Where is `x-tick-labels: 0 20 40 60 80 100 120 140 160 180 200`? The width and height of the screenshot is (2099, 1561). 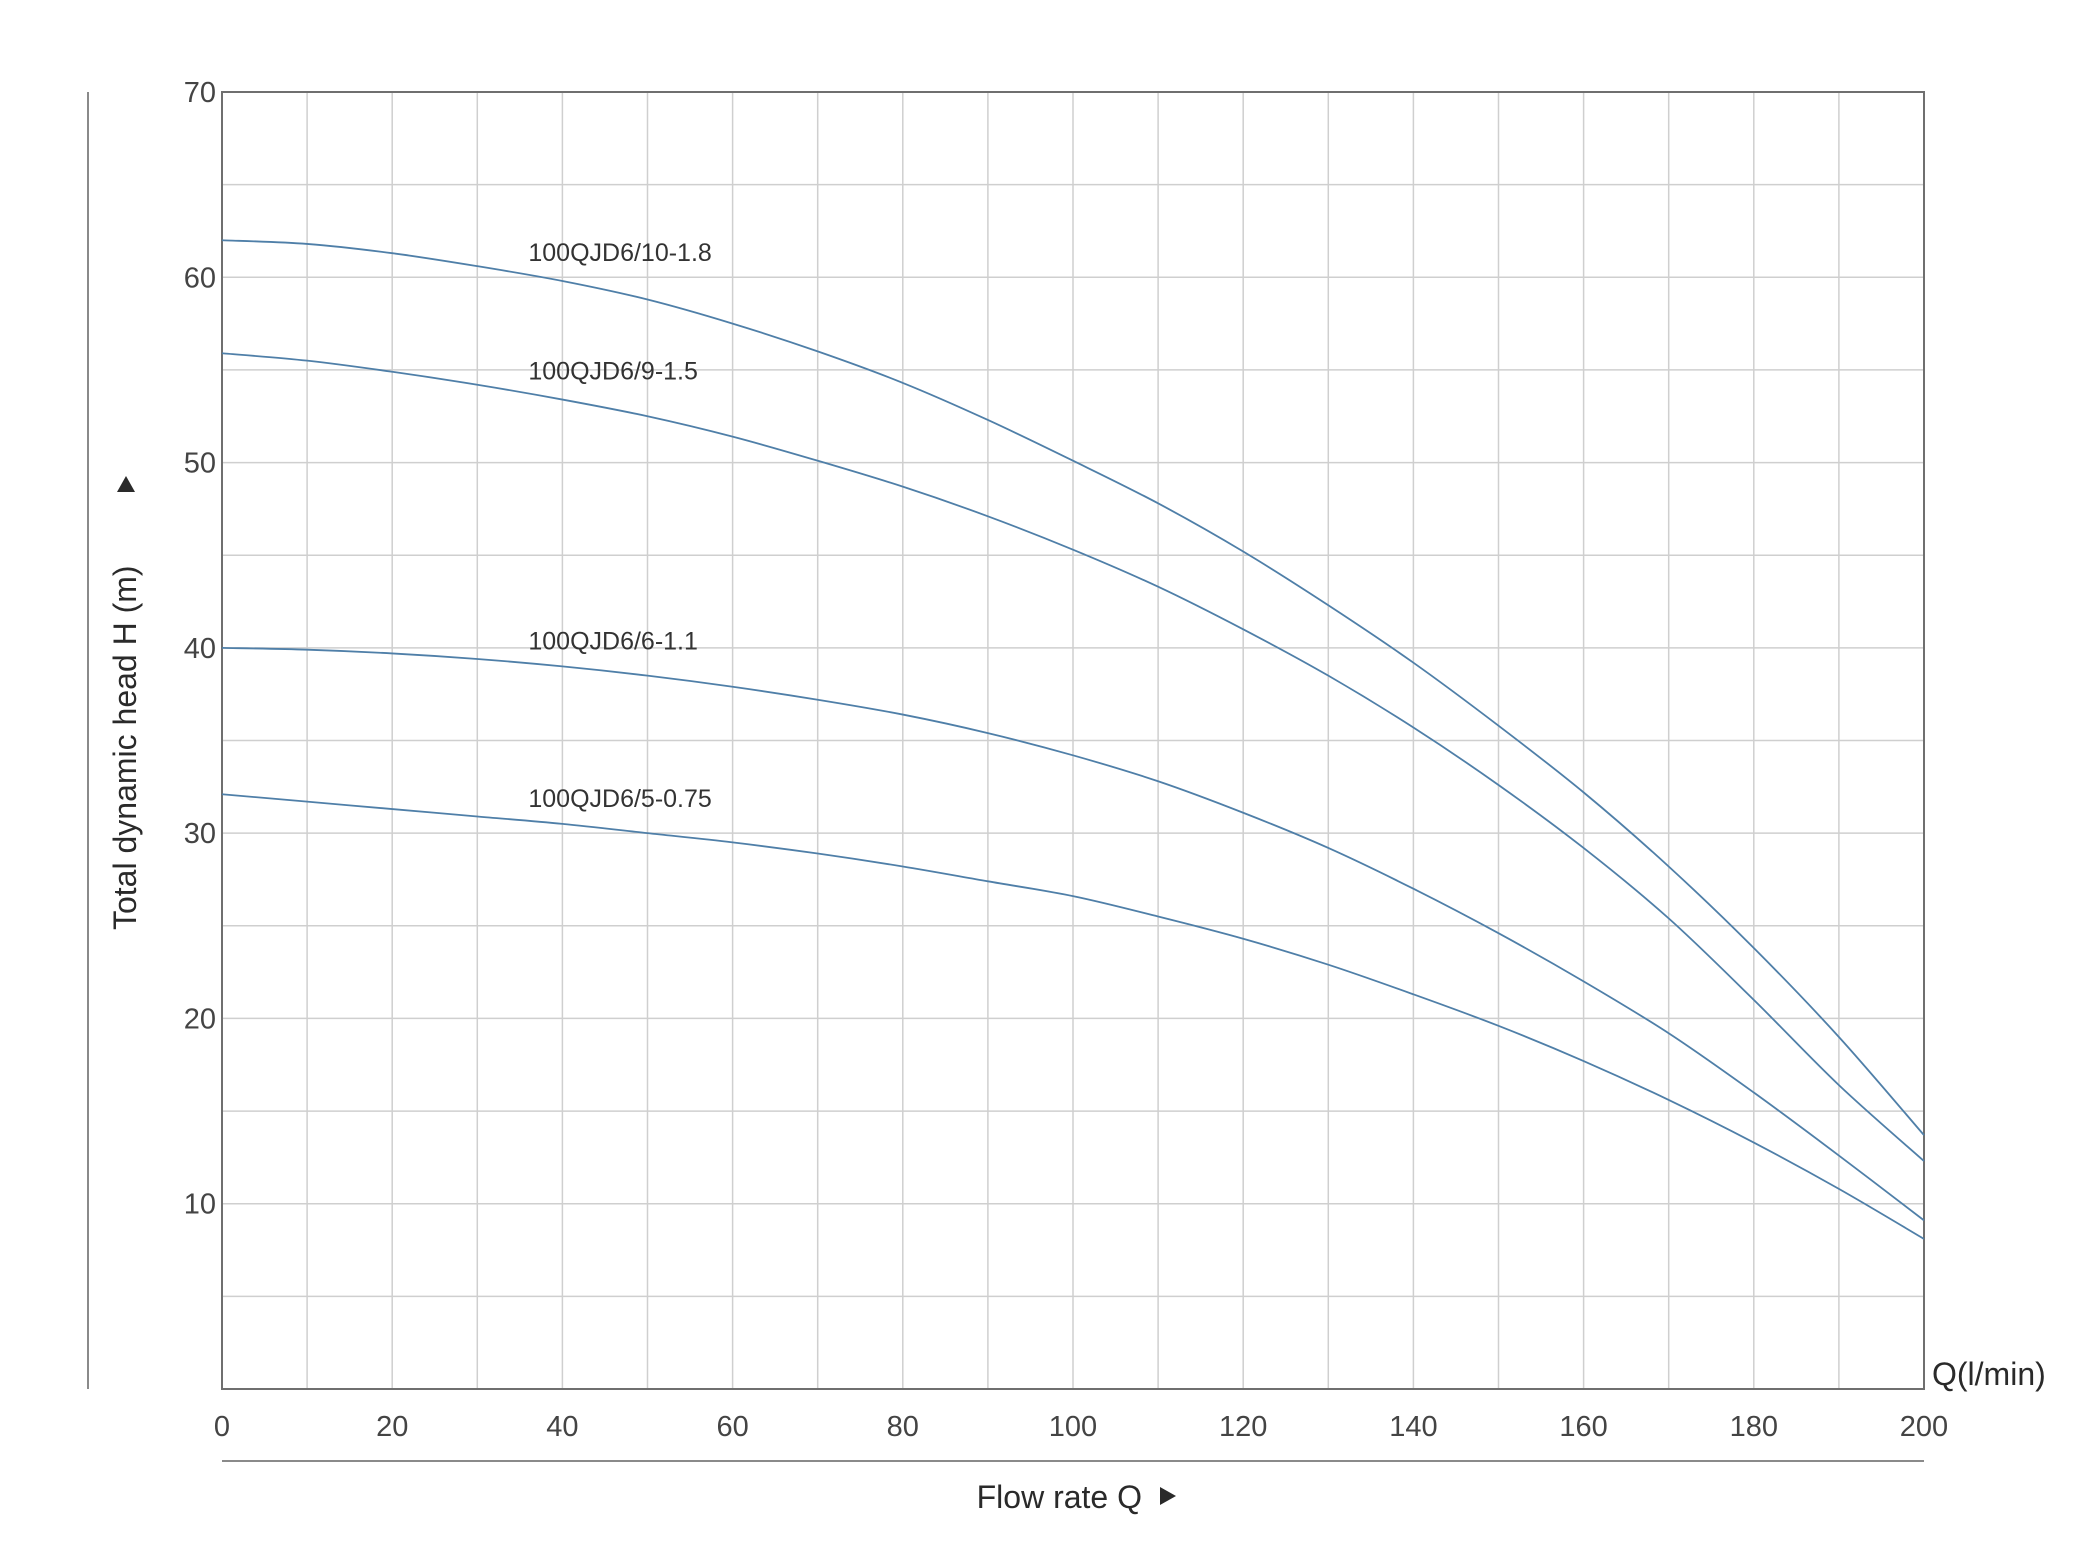 x-tick-labels: 0 20 40 60 80 100 120 140 160 180 200 is located at coordinates (1081, 1427).